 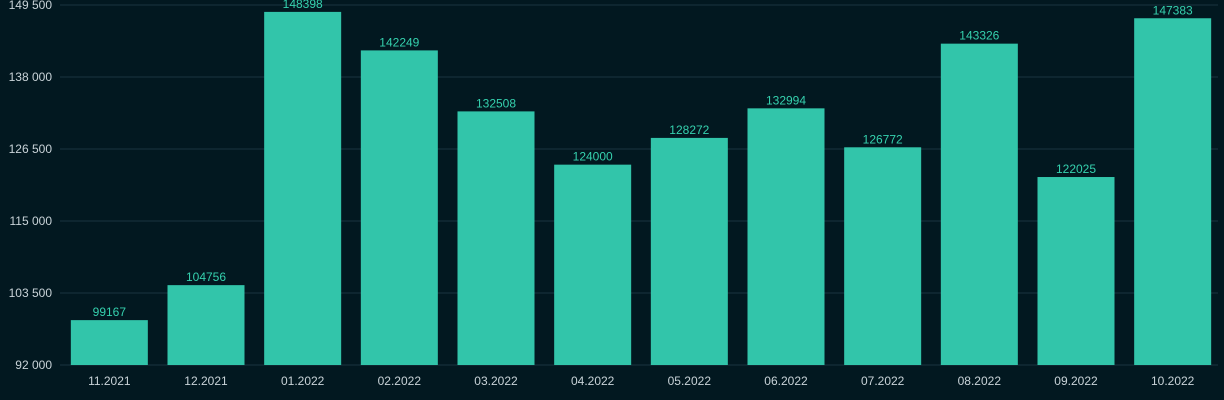 What do you see at coordinates (980, 381) in the screenshot?
I see `x-tick-label: 08.2022` at bounding box center [980, 381].